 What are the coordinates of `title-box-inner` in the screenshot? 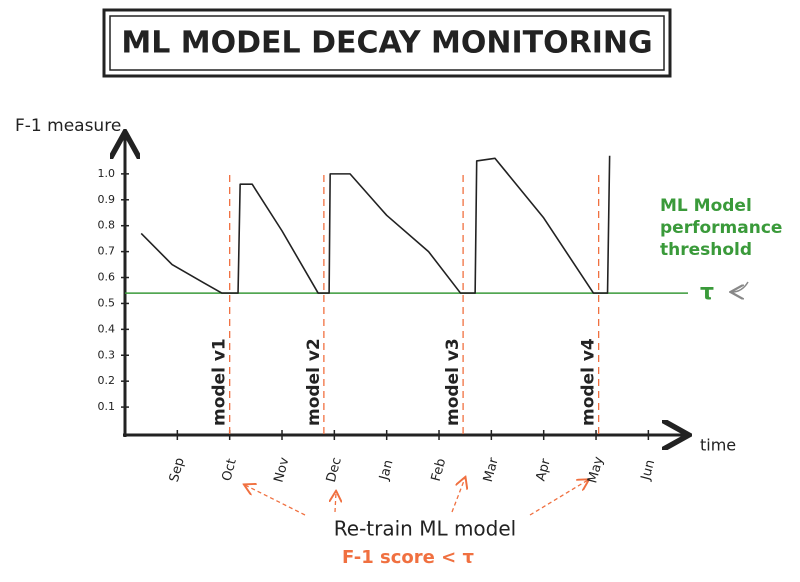 It's located at (387, 43).